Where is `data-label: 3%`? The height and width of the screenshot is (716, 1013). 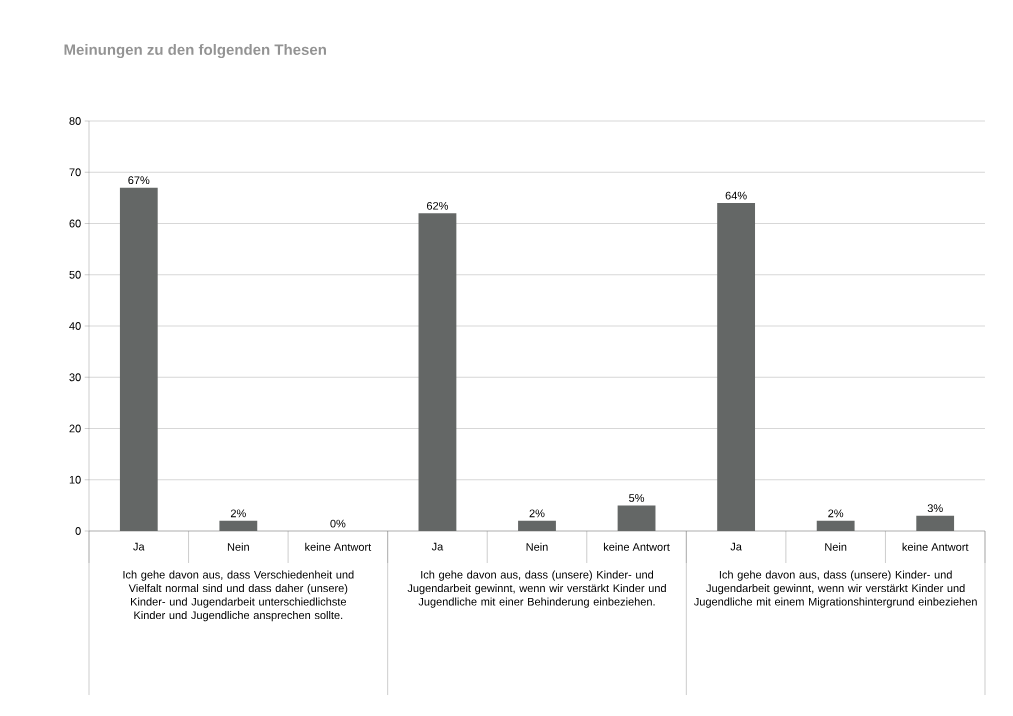
data-label: 3% is located at coordinates (935, 508).